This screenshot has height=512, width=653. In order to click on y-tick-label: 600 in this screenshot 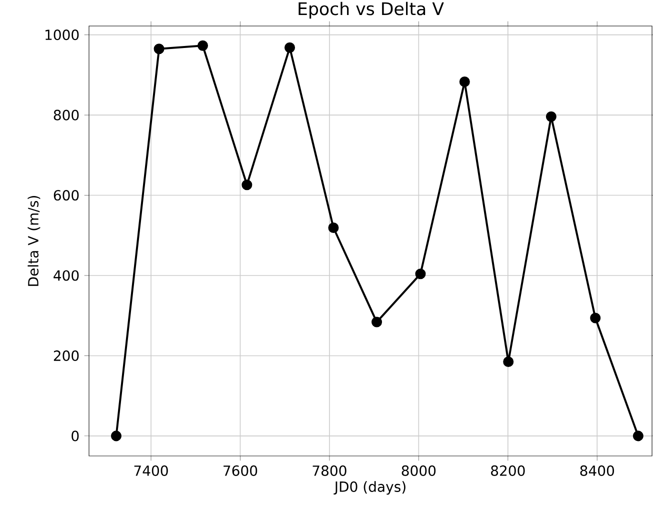, I will do `click(66, 195)`.